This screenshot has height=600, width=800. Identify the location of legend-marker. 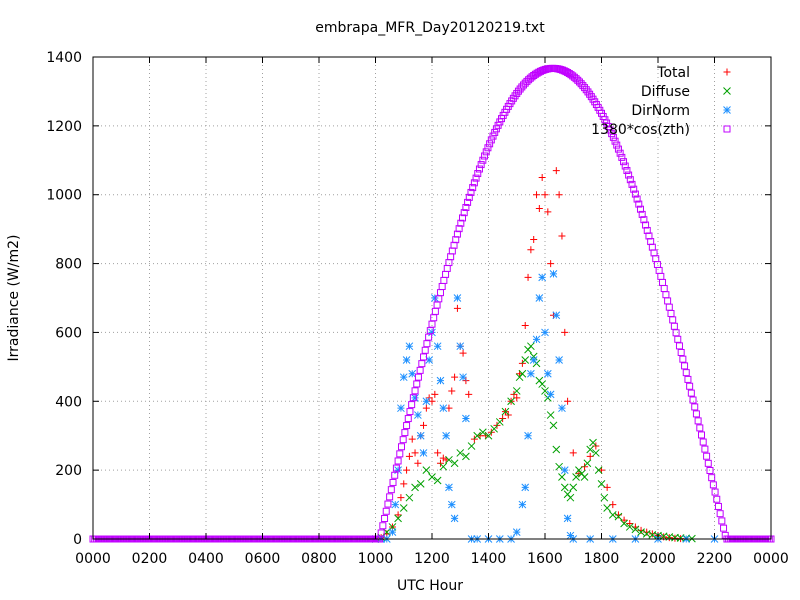
(727, 129).